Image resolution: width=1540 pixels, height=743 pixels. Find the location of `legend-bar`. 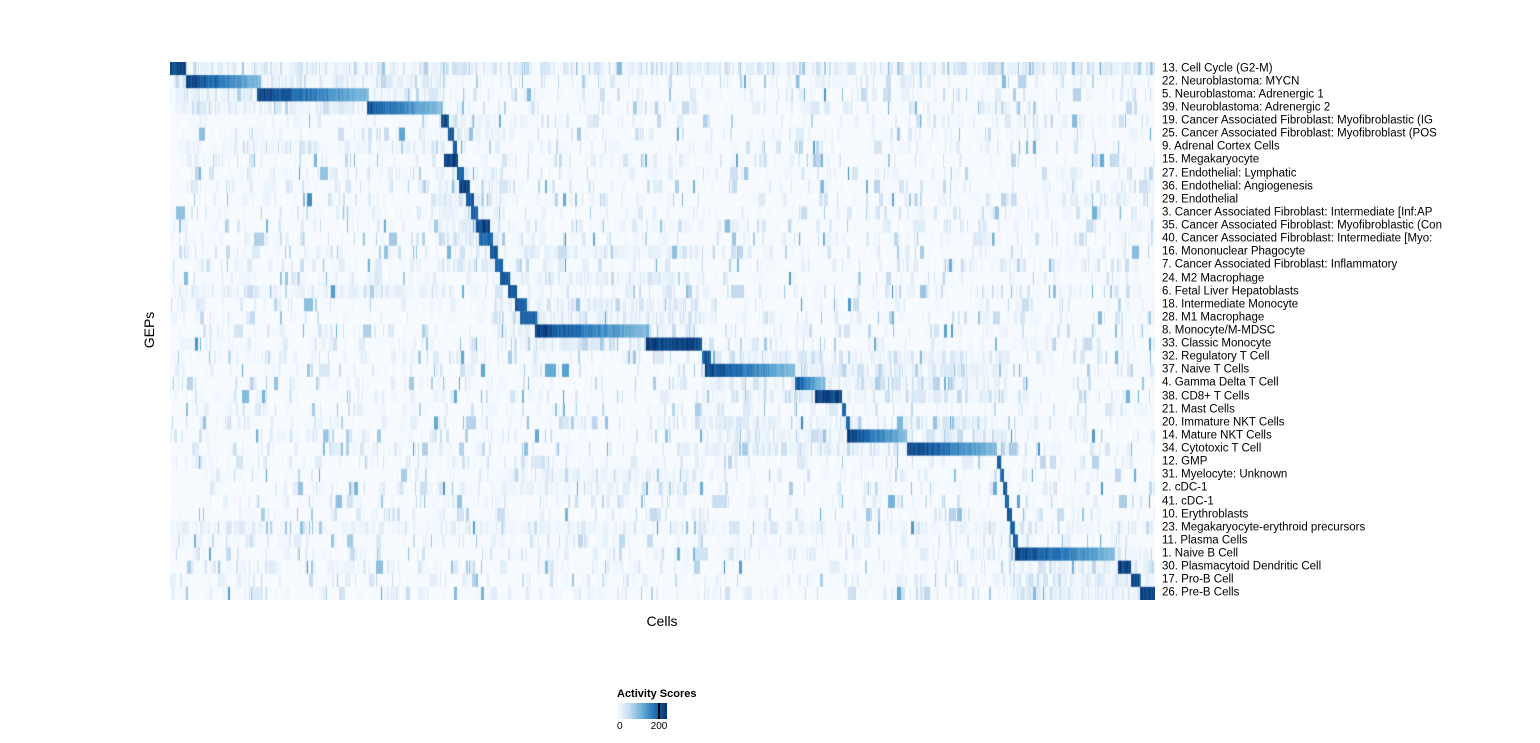

legend-bar is located at coordinates (642, 711).